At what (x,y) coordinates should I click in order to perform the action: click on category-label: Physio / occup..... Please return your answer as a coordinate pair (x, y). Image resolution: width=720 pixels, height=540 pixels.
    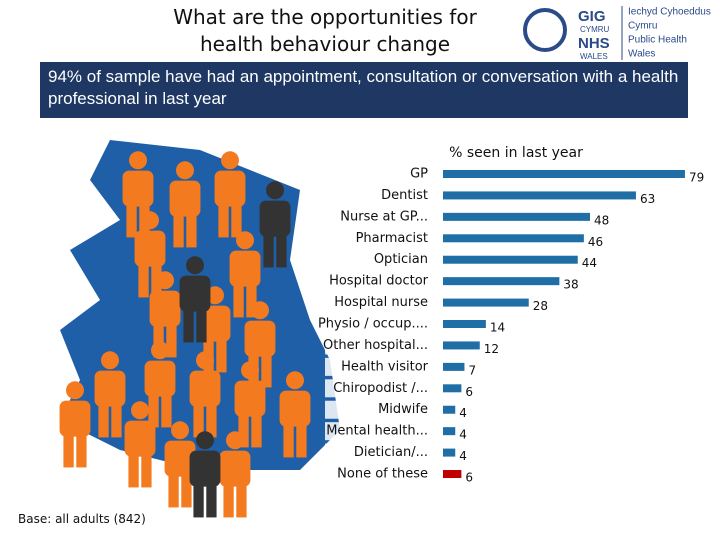
    Looking at the image, I should click on (373, 324).